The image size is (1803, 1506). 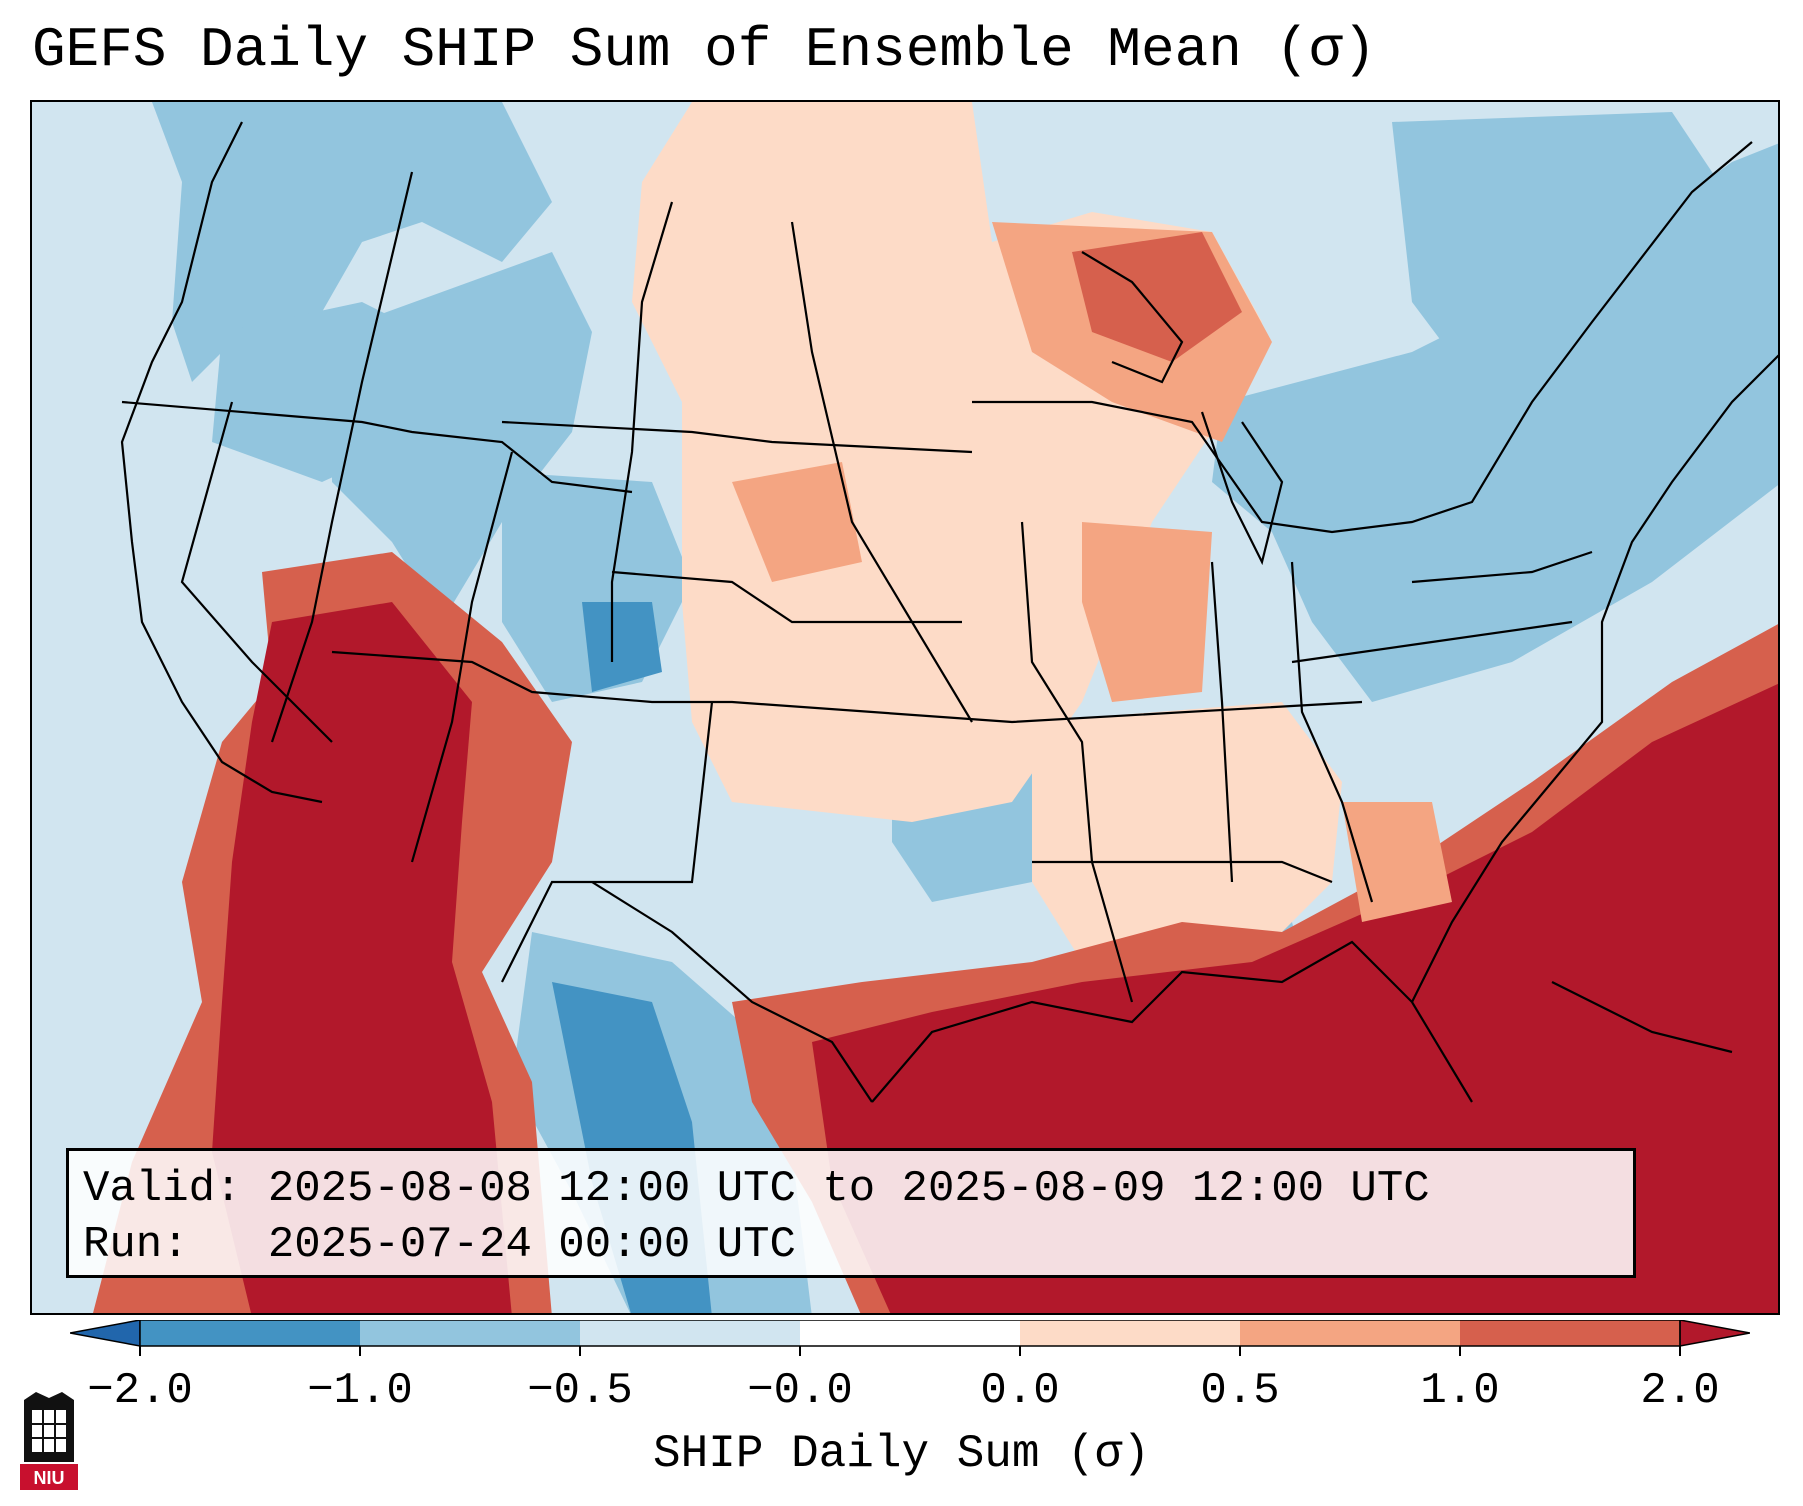 What do you see at coordinates (1147, 612) in the screenshot?
I see `illinois-region` at bounding box center [1147, 612].